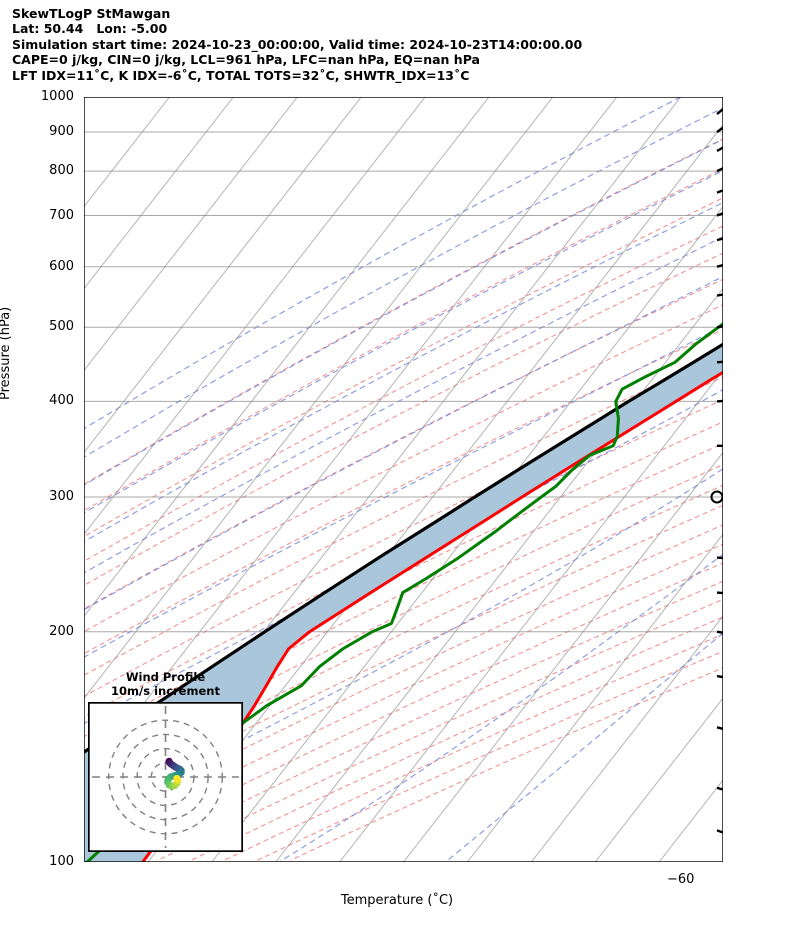 Image resolution: width=794 pixels, height=937 pixels. Describe the element at coordinates (397, 900) in the screenshot. I see `x-axis-title: Temperature (˚C)` at that location.